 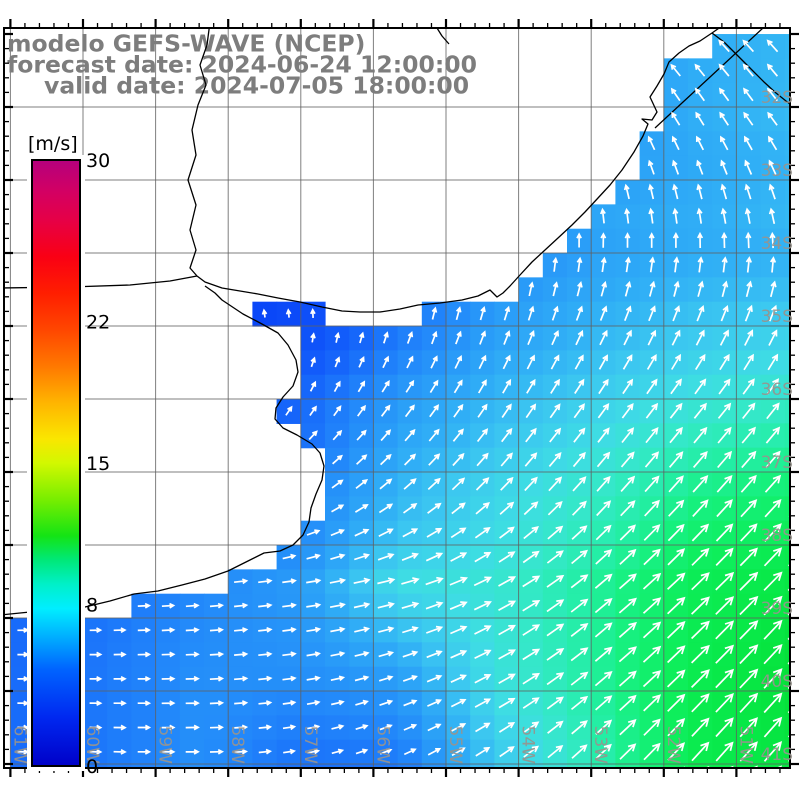 I want to click on colorbar-tick-label: 15, so click(x=98, y=464).